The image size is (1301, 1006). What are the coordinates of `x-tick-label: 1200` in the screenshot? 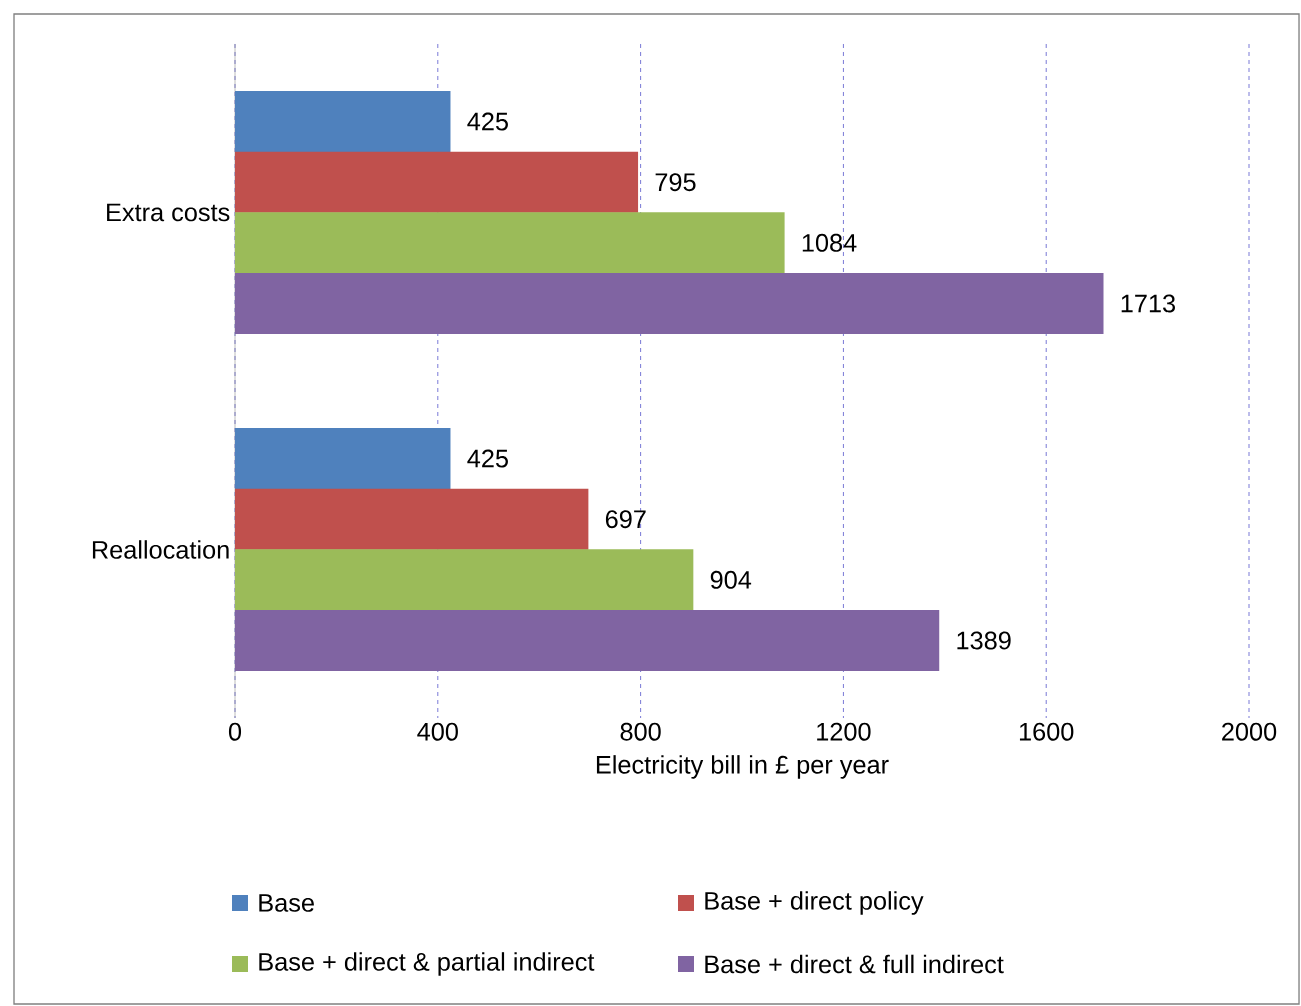 It's located at (844, 731).